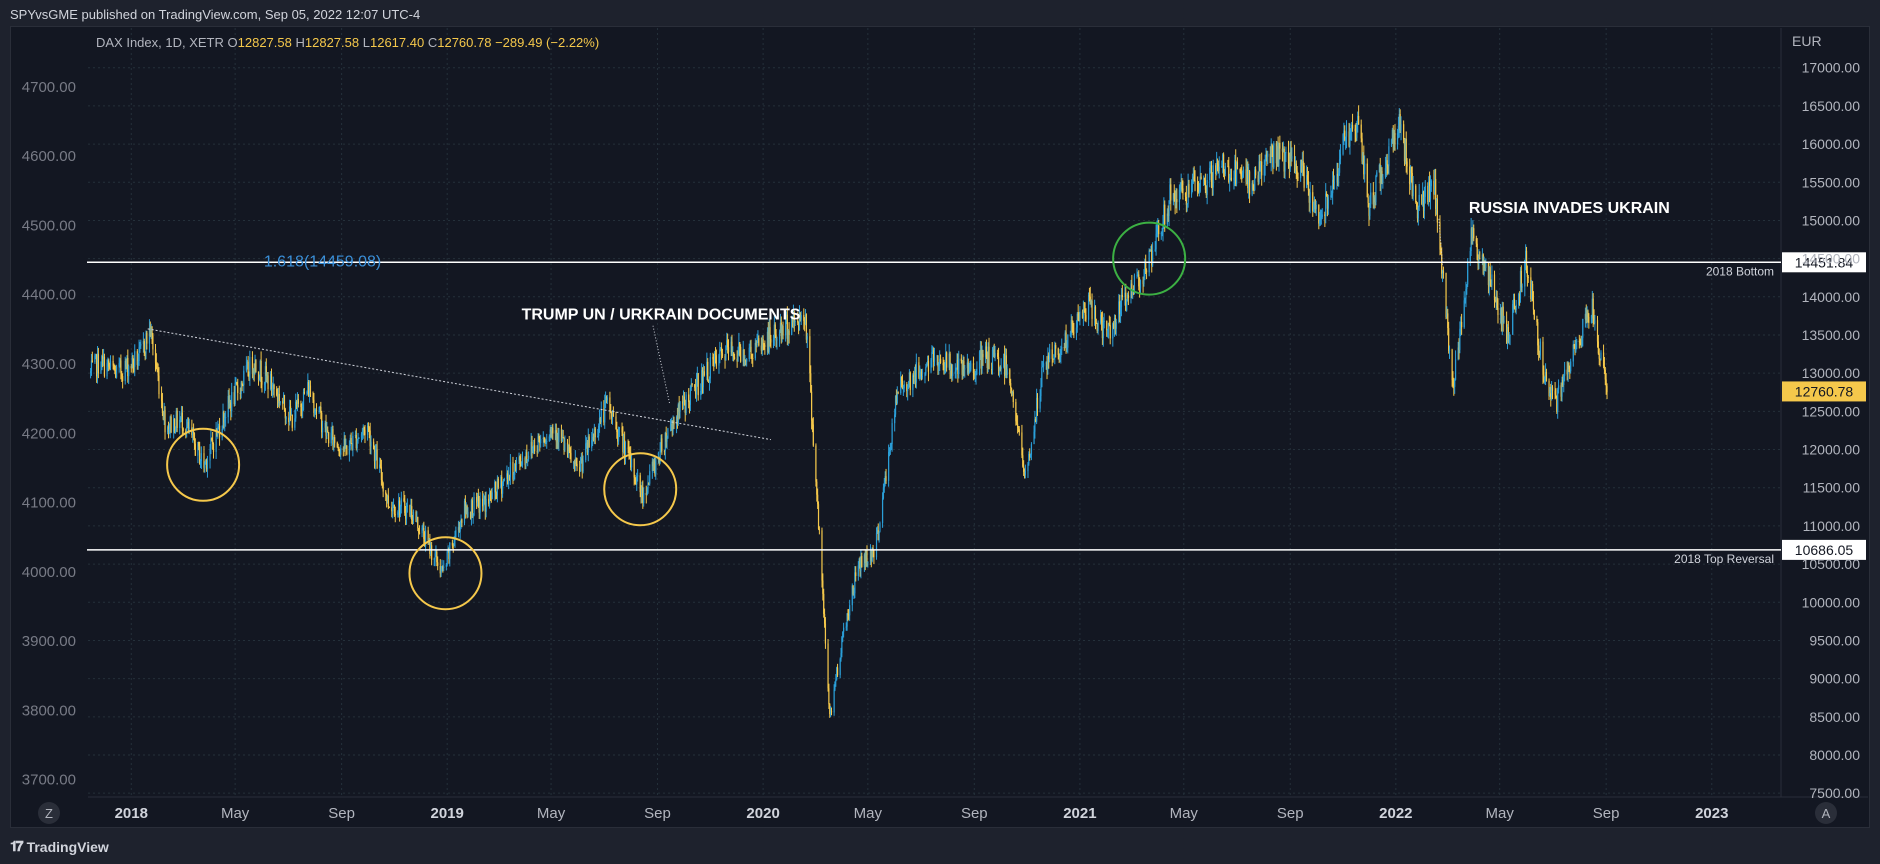  What do you see at coordinates (59, 846) in the screenshot?
I see `tradingview-logo: 𝟏𝟕 TradingView` at bounding box center [59, 846].